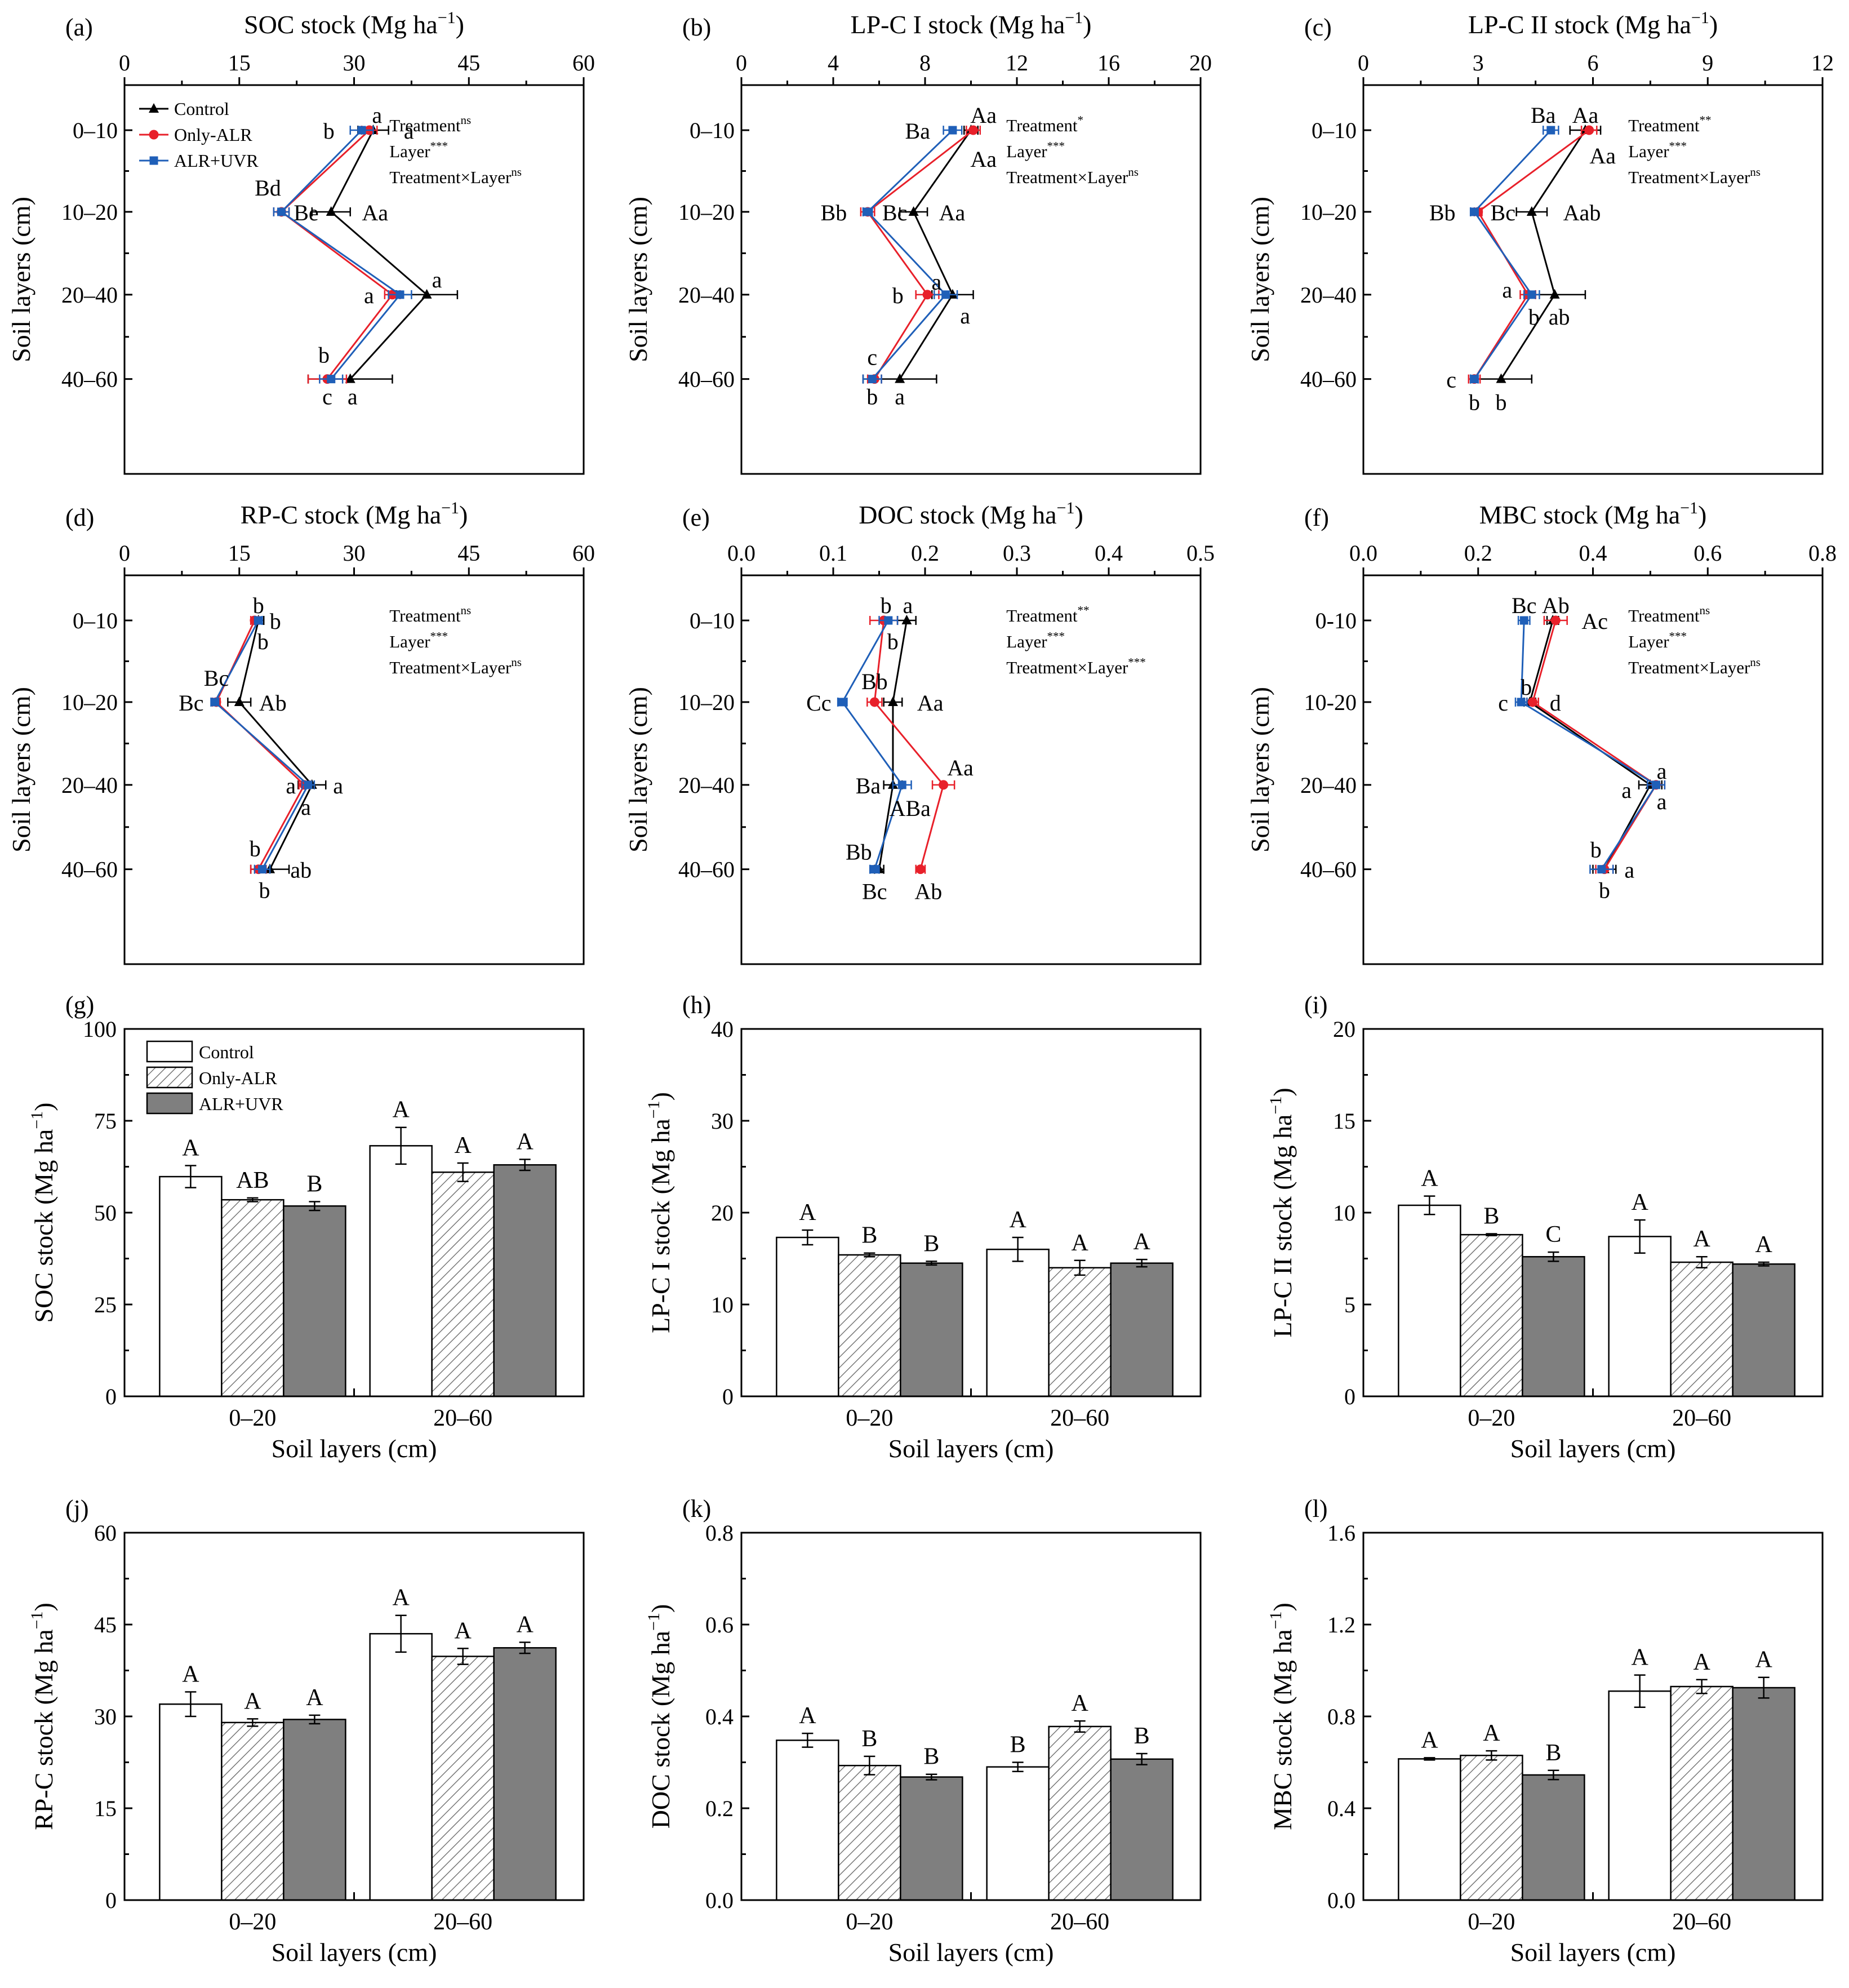 The width and height of the screenshot is (1849, 1988). I want to click on significance-letter: c, so click(327, 397).